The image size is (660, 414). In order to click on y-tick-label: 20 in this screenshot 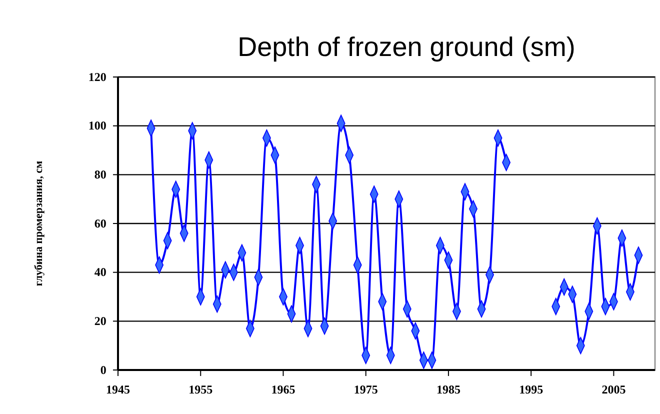, I will do `click(100, 321)`.